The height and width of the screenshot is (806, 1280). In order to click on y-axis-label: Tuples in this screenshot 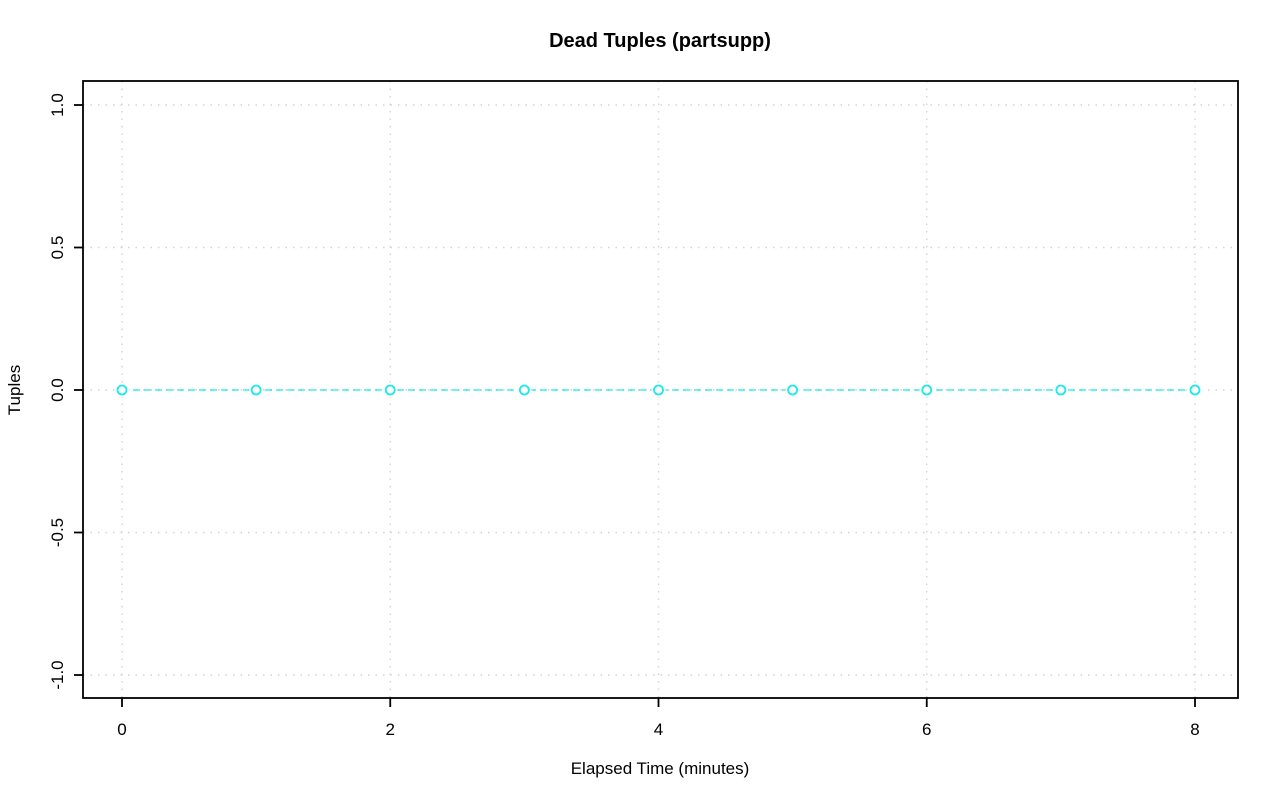, I will do `click(14, 390)`.